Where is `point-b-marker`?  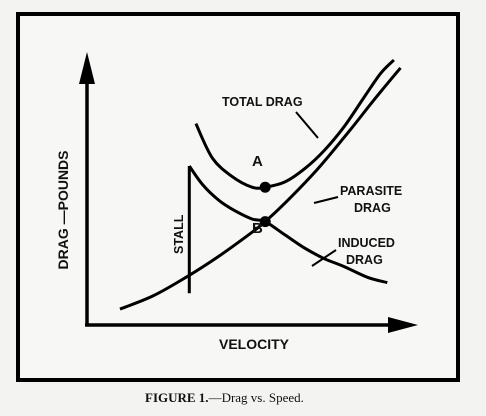
point-b-marker is located at coordinates (265, 222).